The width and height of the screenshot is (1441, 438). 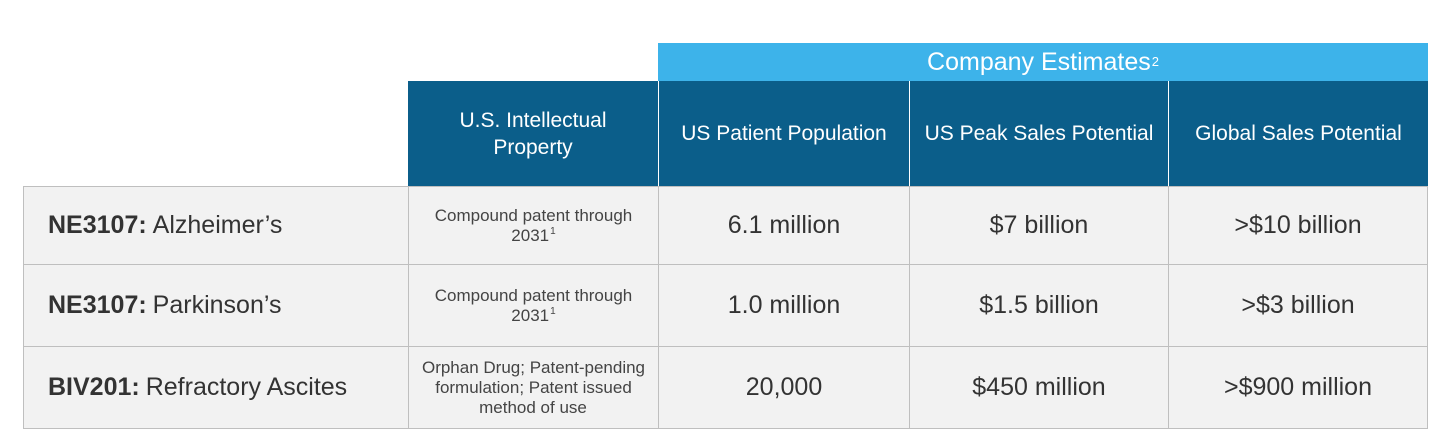 I want to click on population-cell: 6.1 million, so click(x=783, y=225).